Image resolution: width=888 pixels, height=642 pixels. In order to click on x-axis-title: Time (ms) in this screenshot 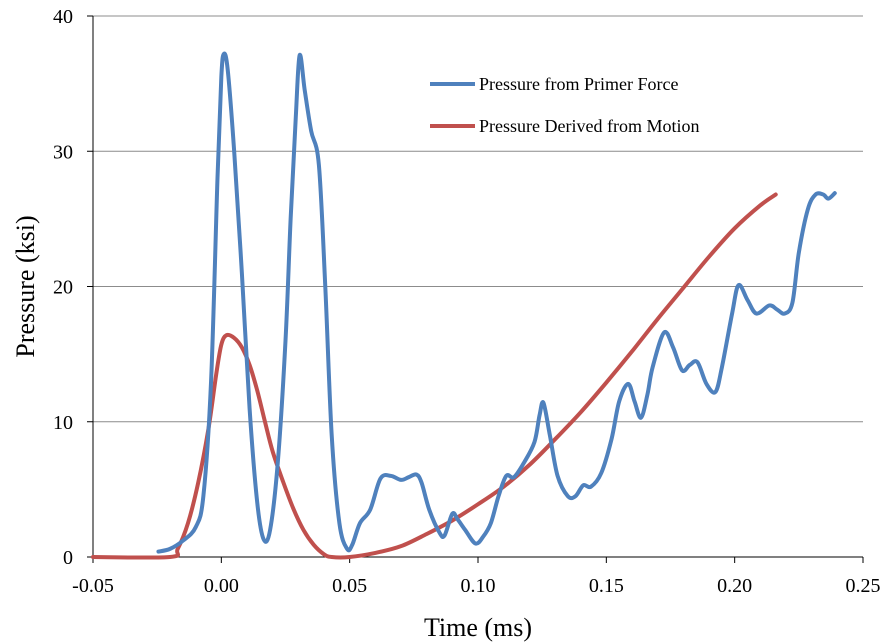, I will do `click(478, 627)`.